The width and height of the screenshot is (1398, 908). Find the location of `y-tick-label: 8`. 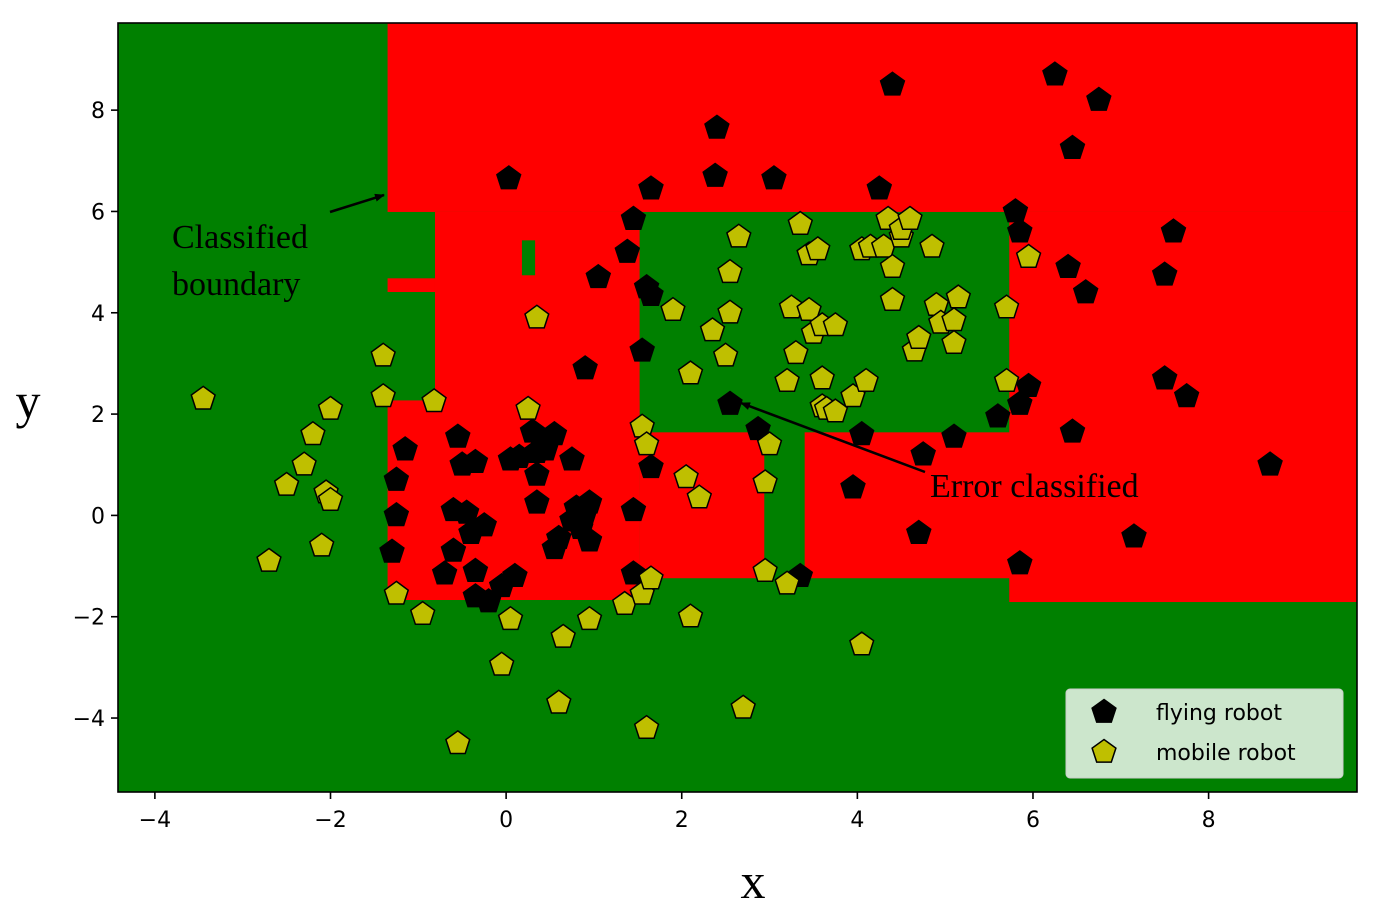

y-tick-label: 8 is located at coordinates (98, 111).